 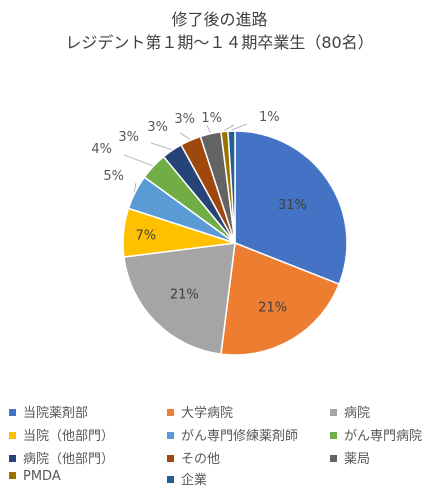 I want to click on legend-item: 病院, so click(x=350, y=411).